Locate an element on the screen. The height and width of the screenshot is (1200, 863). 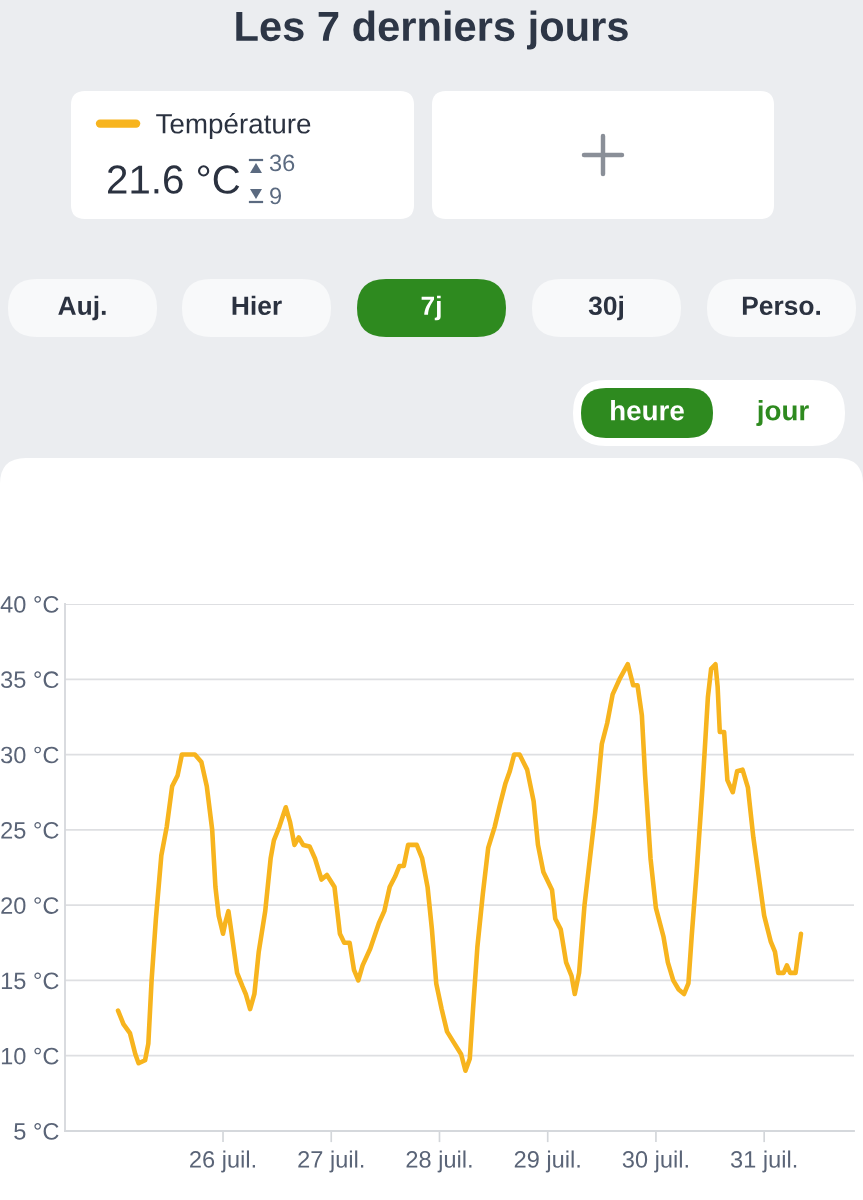
y-tick-label: 15 °C is located at coordinates (30, 981).